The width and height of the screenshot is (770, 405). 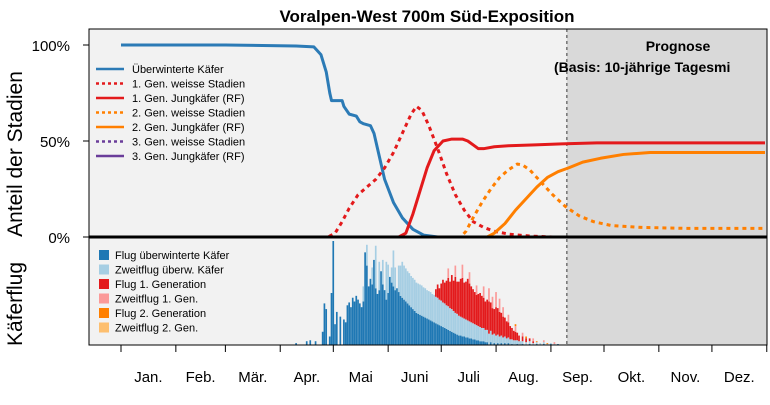 I want to click on month-label-6: Juni, so click(x=415, y=377).